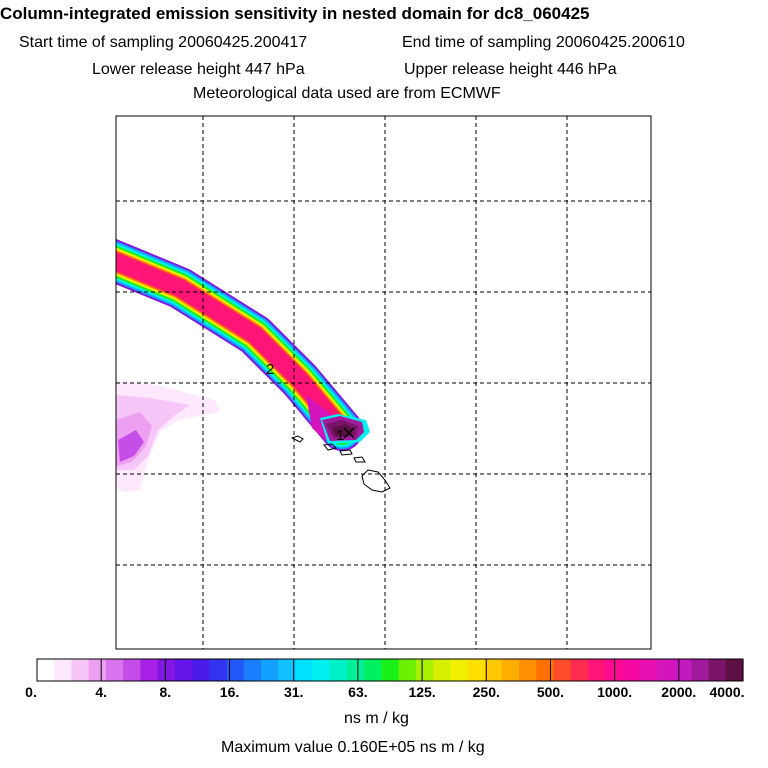  Describe the element at coordinates (543, 42) in the screenshot. I see `end-time-label: End time of sampling 20060425.200610` at that location.